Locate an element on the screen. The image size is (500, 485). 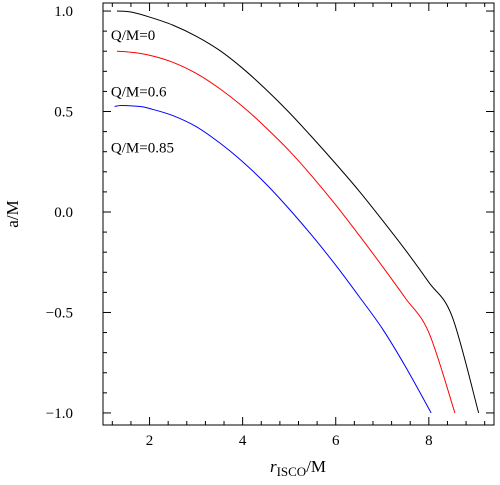
y-tick-label: 1.0 is located at coordinates (63, 12).